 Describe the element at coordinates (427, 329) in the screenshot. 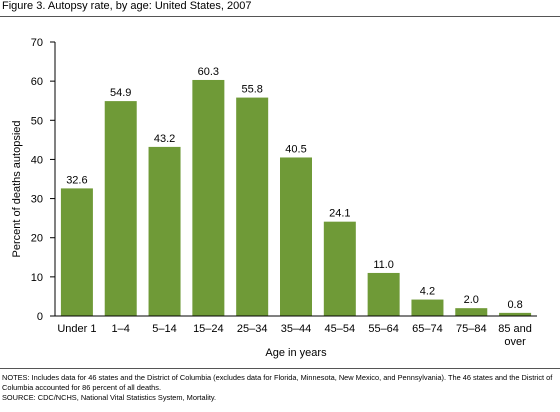

I see `x-tick-label: 65–74` at that location.